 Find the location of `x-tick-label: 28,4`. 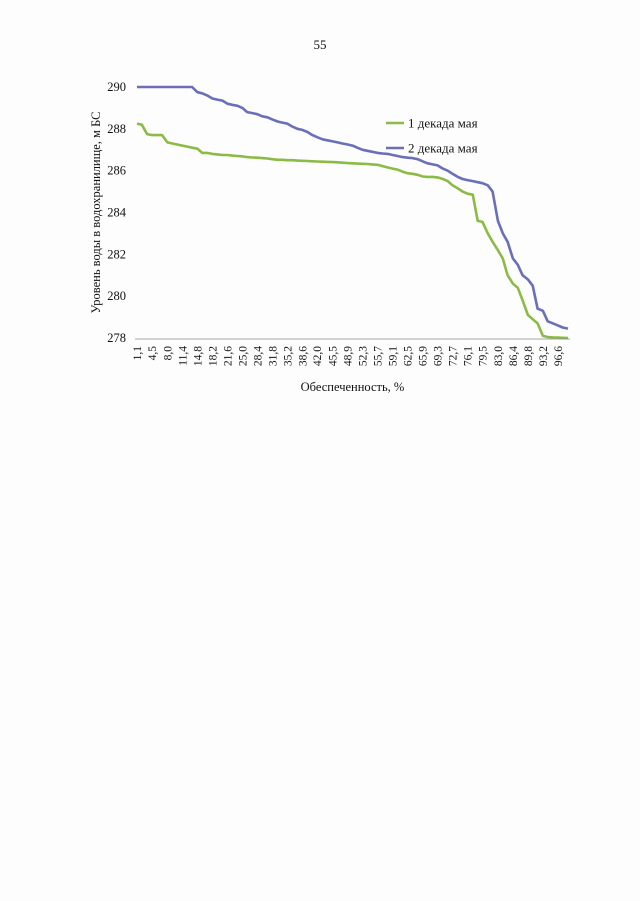

x-tick-label: 28,4 is located at coordinates (258, 356).